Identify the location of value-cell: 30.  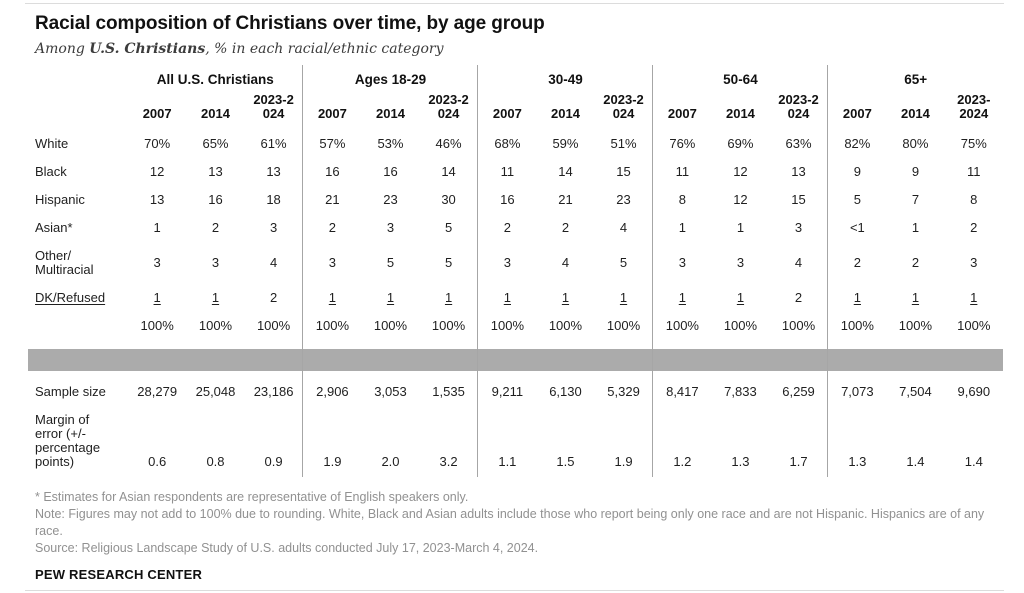
(449, 200).